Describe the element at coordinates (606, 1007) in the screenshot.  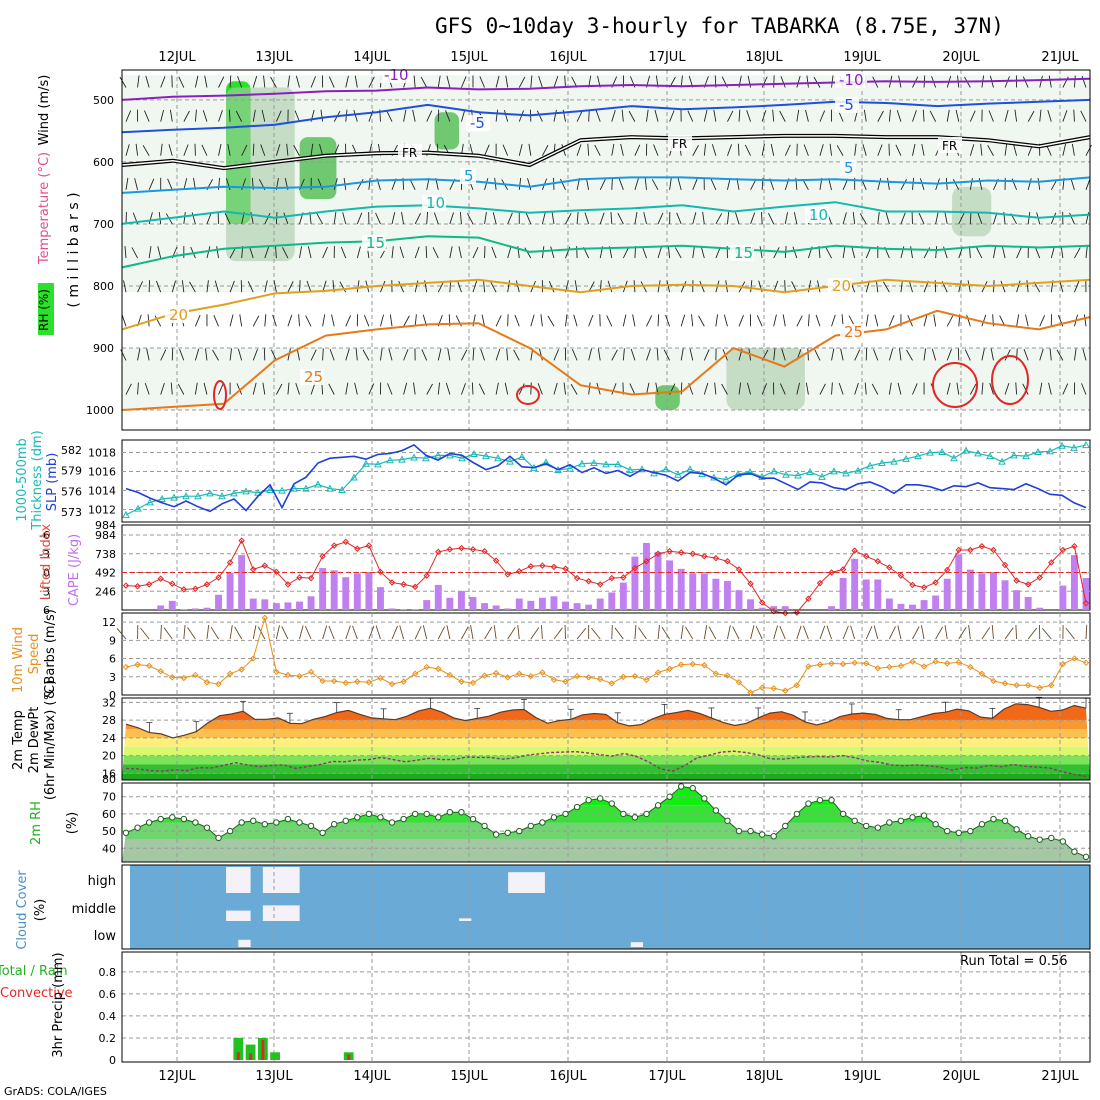
I see `precip-frame` at that location.